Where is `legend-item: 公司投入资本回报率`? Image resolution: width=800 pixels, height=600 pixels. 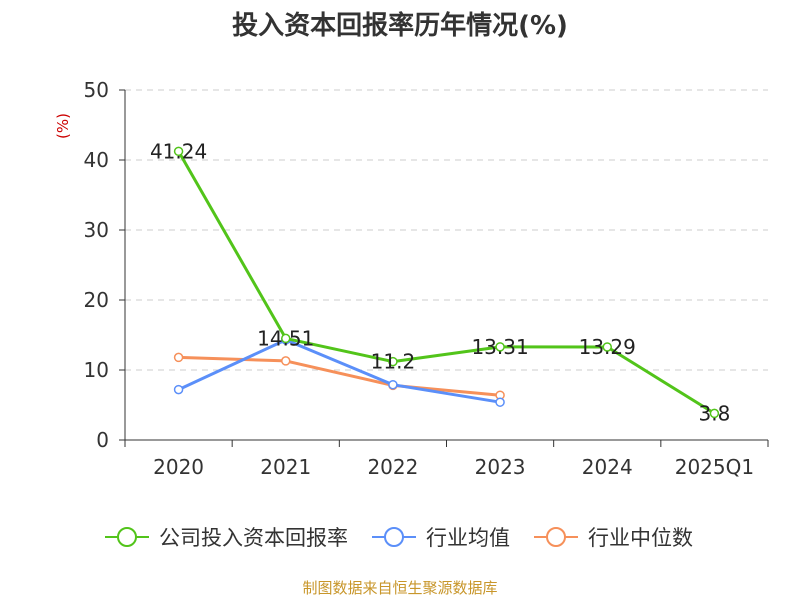 legend-item: 公司投入资本回报率 is located at coordinates (226, 538).